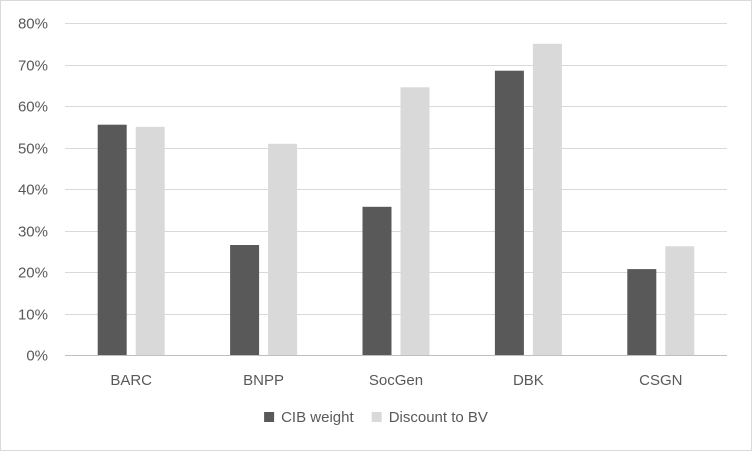 Image resolution: width=752 pixels, height=455 pixels. Describe the element at coordinates (283, 249) in the screenshot. I see `bar-discount-to-bv-bnpp` at that location.